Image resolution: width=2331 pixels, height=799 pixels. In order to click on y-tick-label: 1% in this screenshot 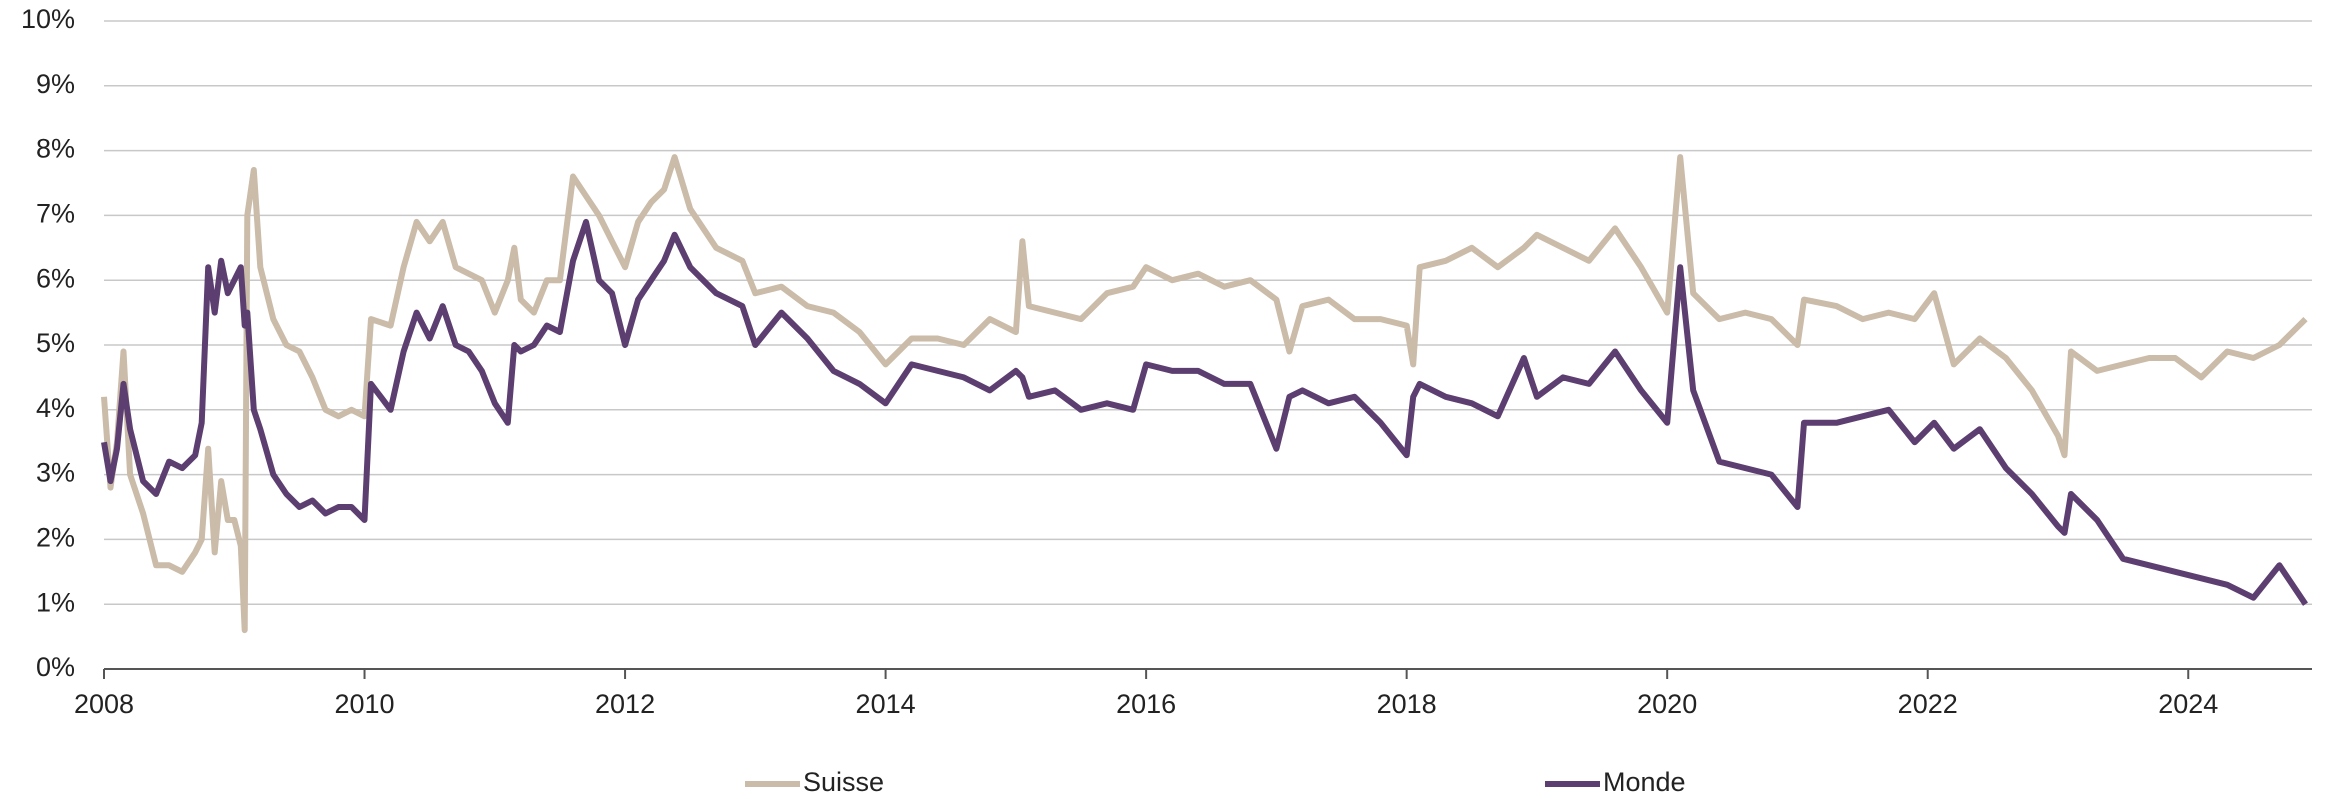, I will do `click(55, 602)`.